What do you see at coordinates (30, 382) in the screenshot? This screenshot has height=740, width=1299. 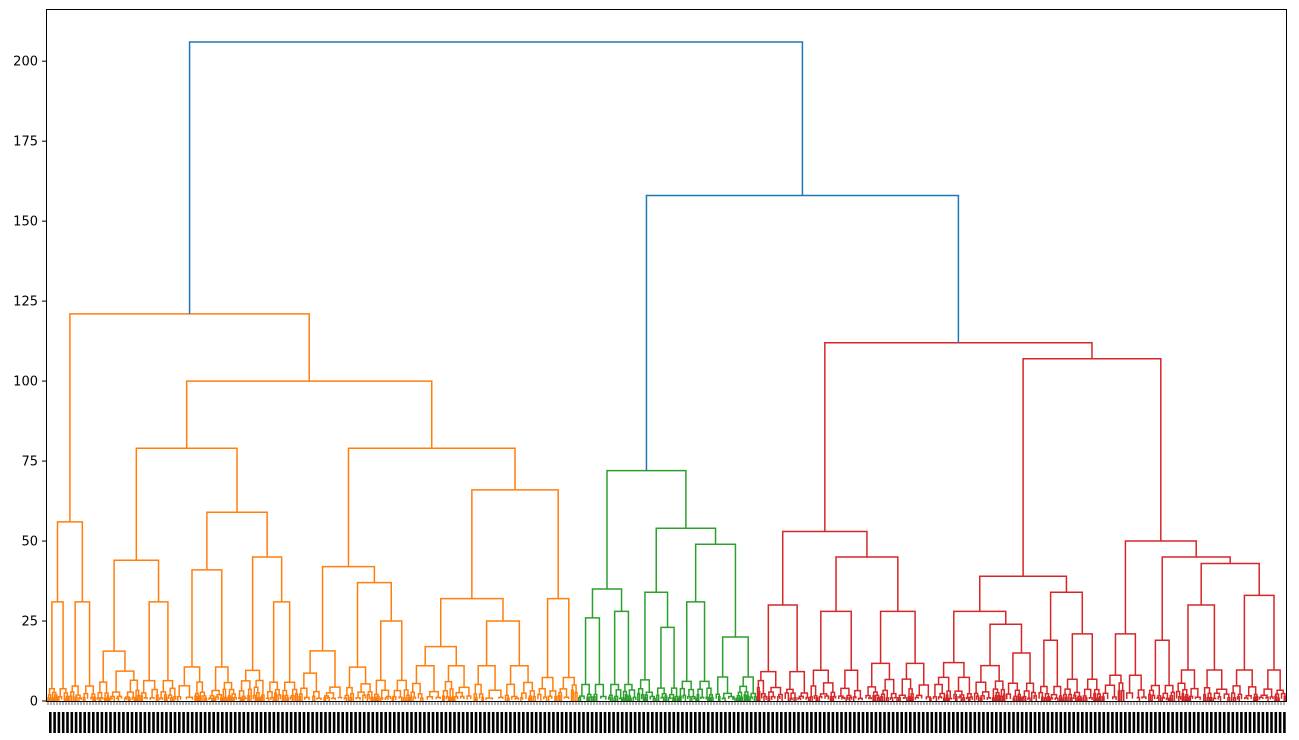 I see `y-axis: 0 25 50 75 100 125 150 175 200` at bounding box center [30, 382].